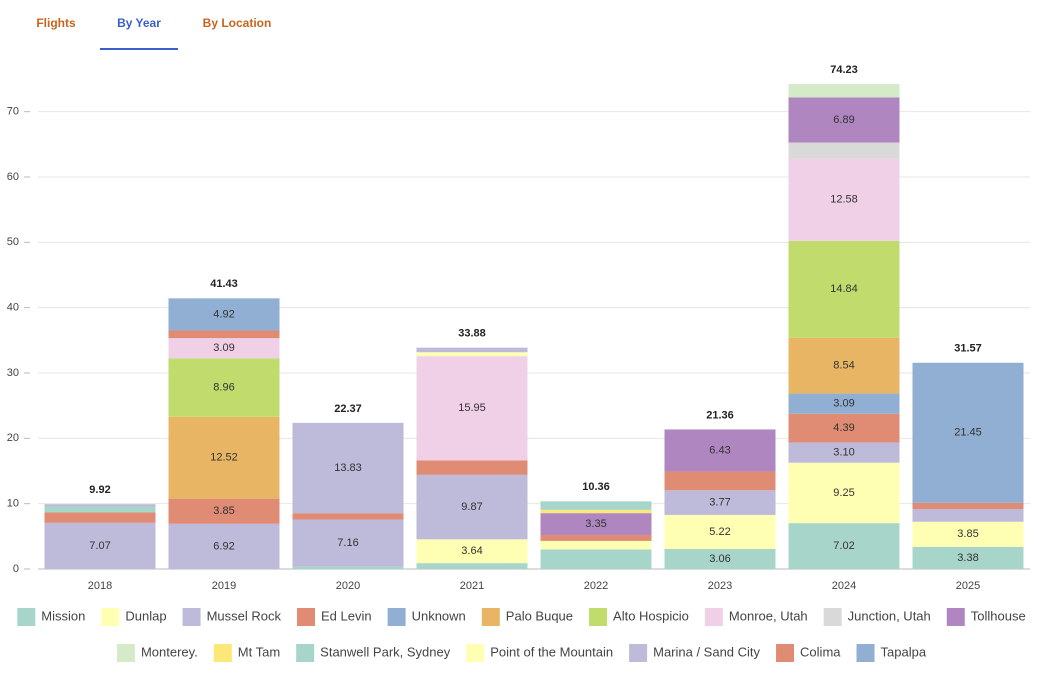 The width and height of the screenshot is (1043, 676). I want to click on segment-label: 8.96, so click(223, 387).